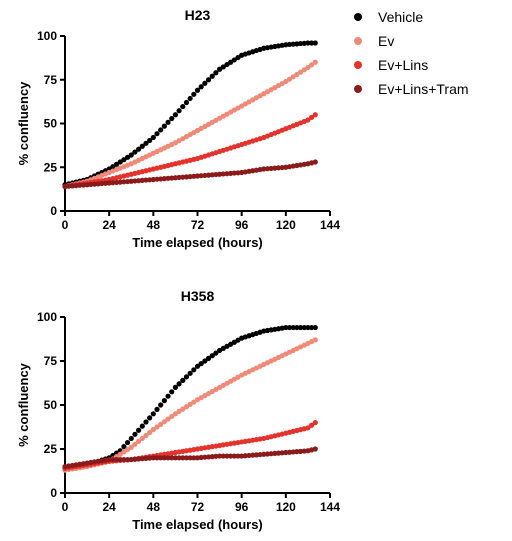 The image size is (512, 541). Describe the element at coordinates (423, 89) in the screenshot. I see `legend-label-ev-lins-tram: Ev+Lins+Tram` at that location.